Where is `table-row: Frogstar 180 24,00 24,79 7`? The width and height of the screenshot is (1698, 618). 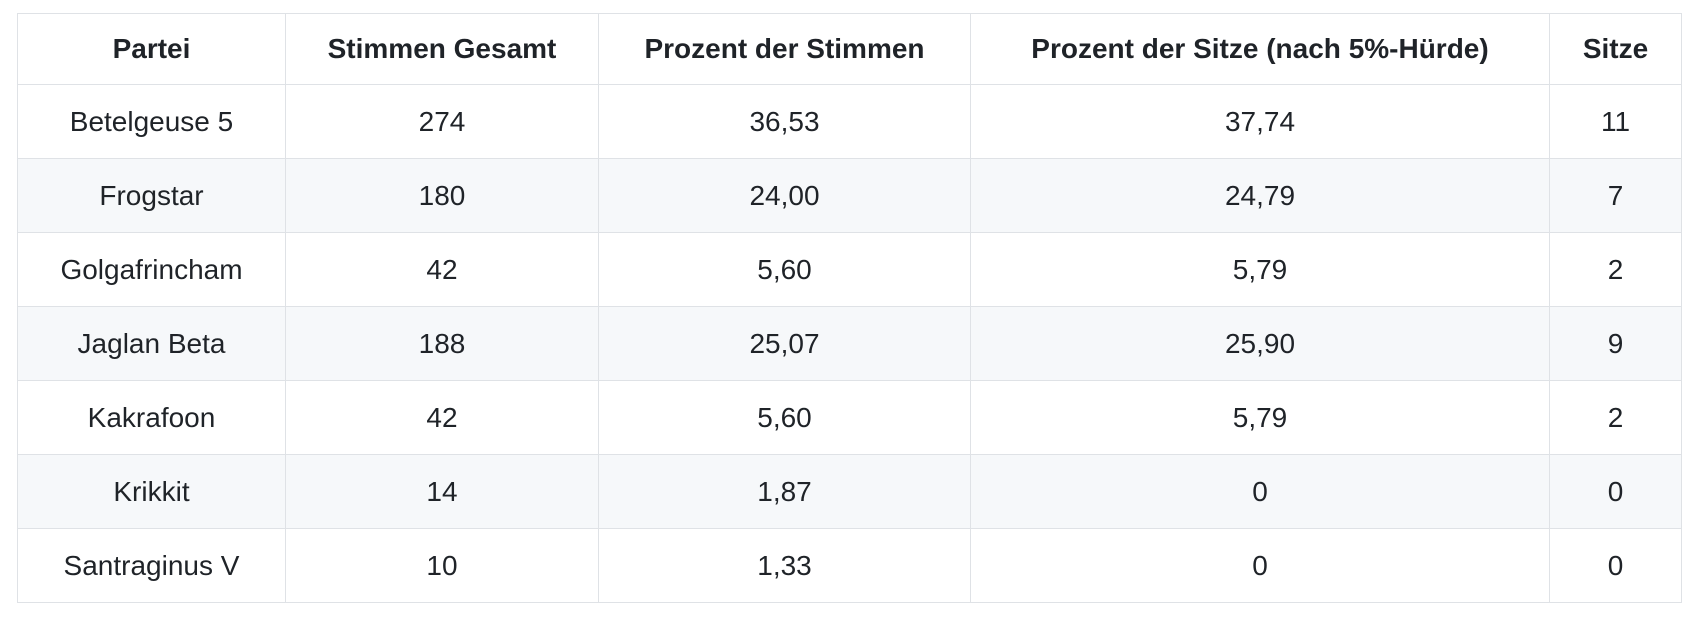 table-row: Frogstar 180 24,00 24,79 7 is located at coordinates (849, 195).